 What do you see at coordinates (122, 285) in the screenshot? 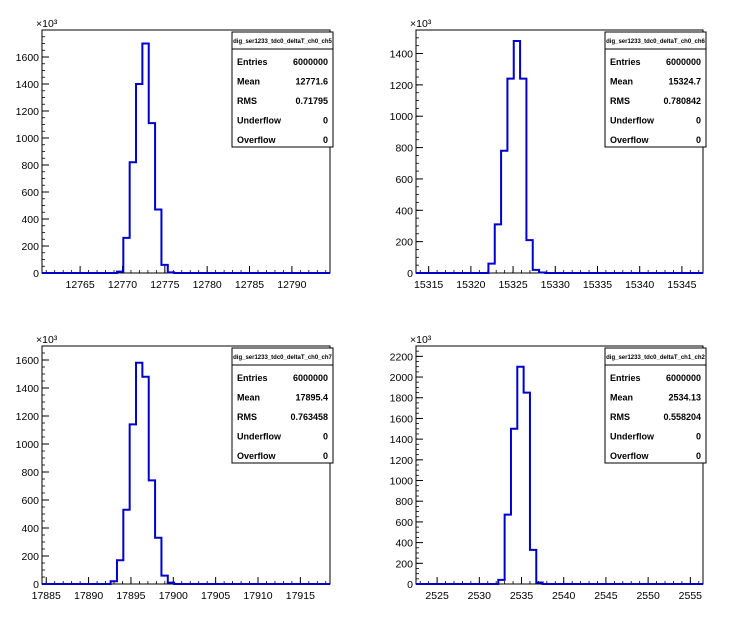
I see `x-tick-label: 12770` at bounding box center [122, 285].